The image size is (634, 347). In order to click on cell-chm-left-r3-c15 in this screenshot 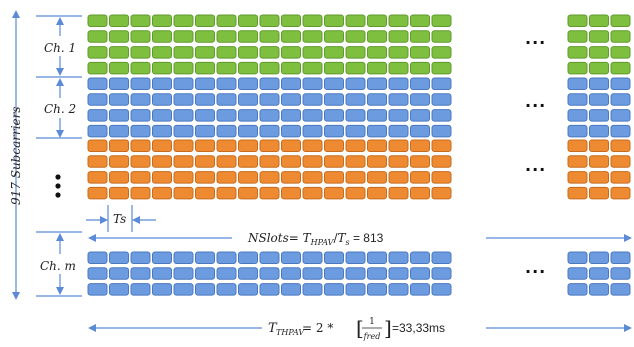, I will do `click(398, 289)`.